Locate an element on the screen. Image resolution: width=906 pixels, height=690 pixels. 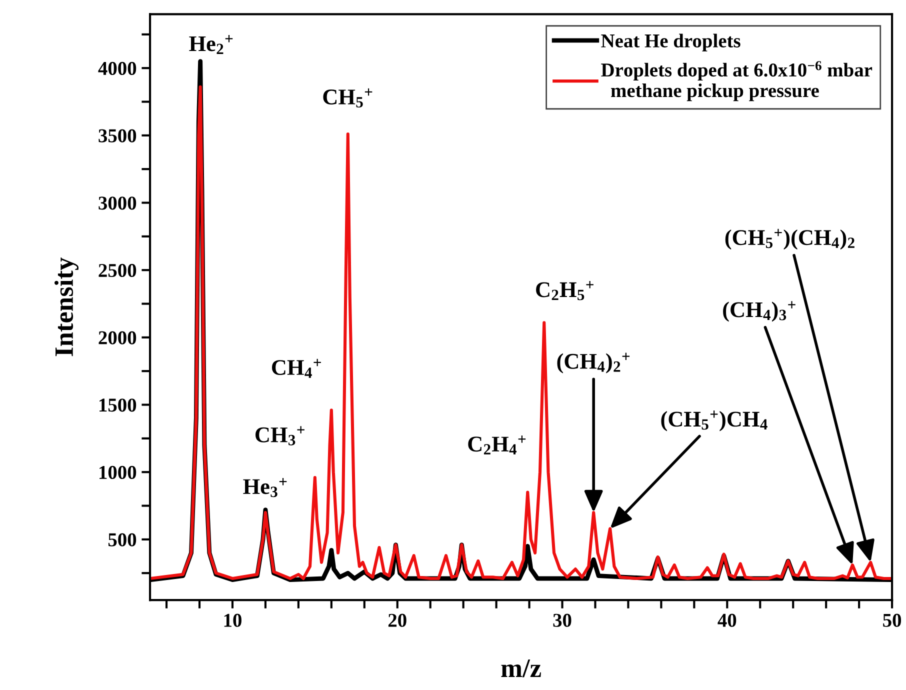
x-tick-label: 20 is located at coordinates (397, 620).